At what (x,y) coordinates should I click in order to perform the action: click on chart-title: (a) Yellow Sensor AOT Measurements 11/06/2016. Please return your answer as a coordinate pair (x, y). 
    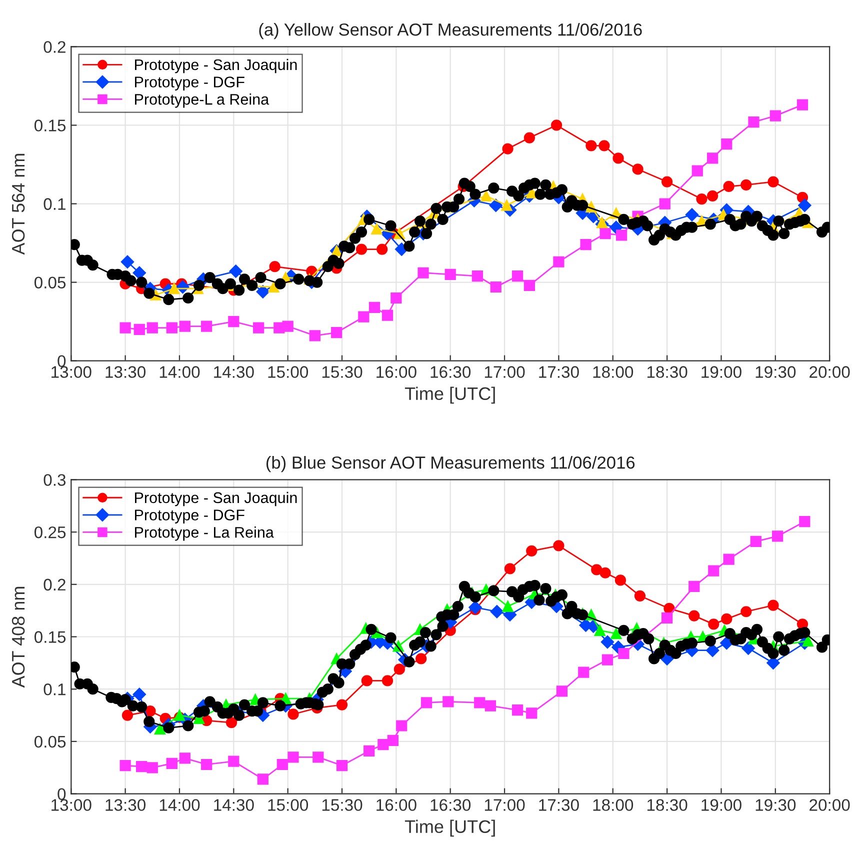
    Looking at the image, I should click on (450, 31).